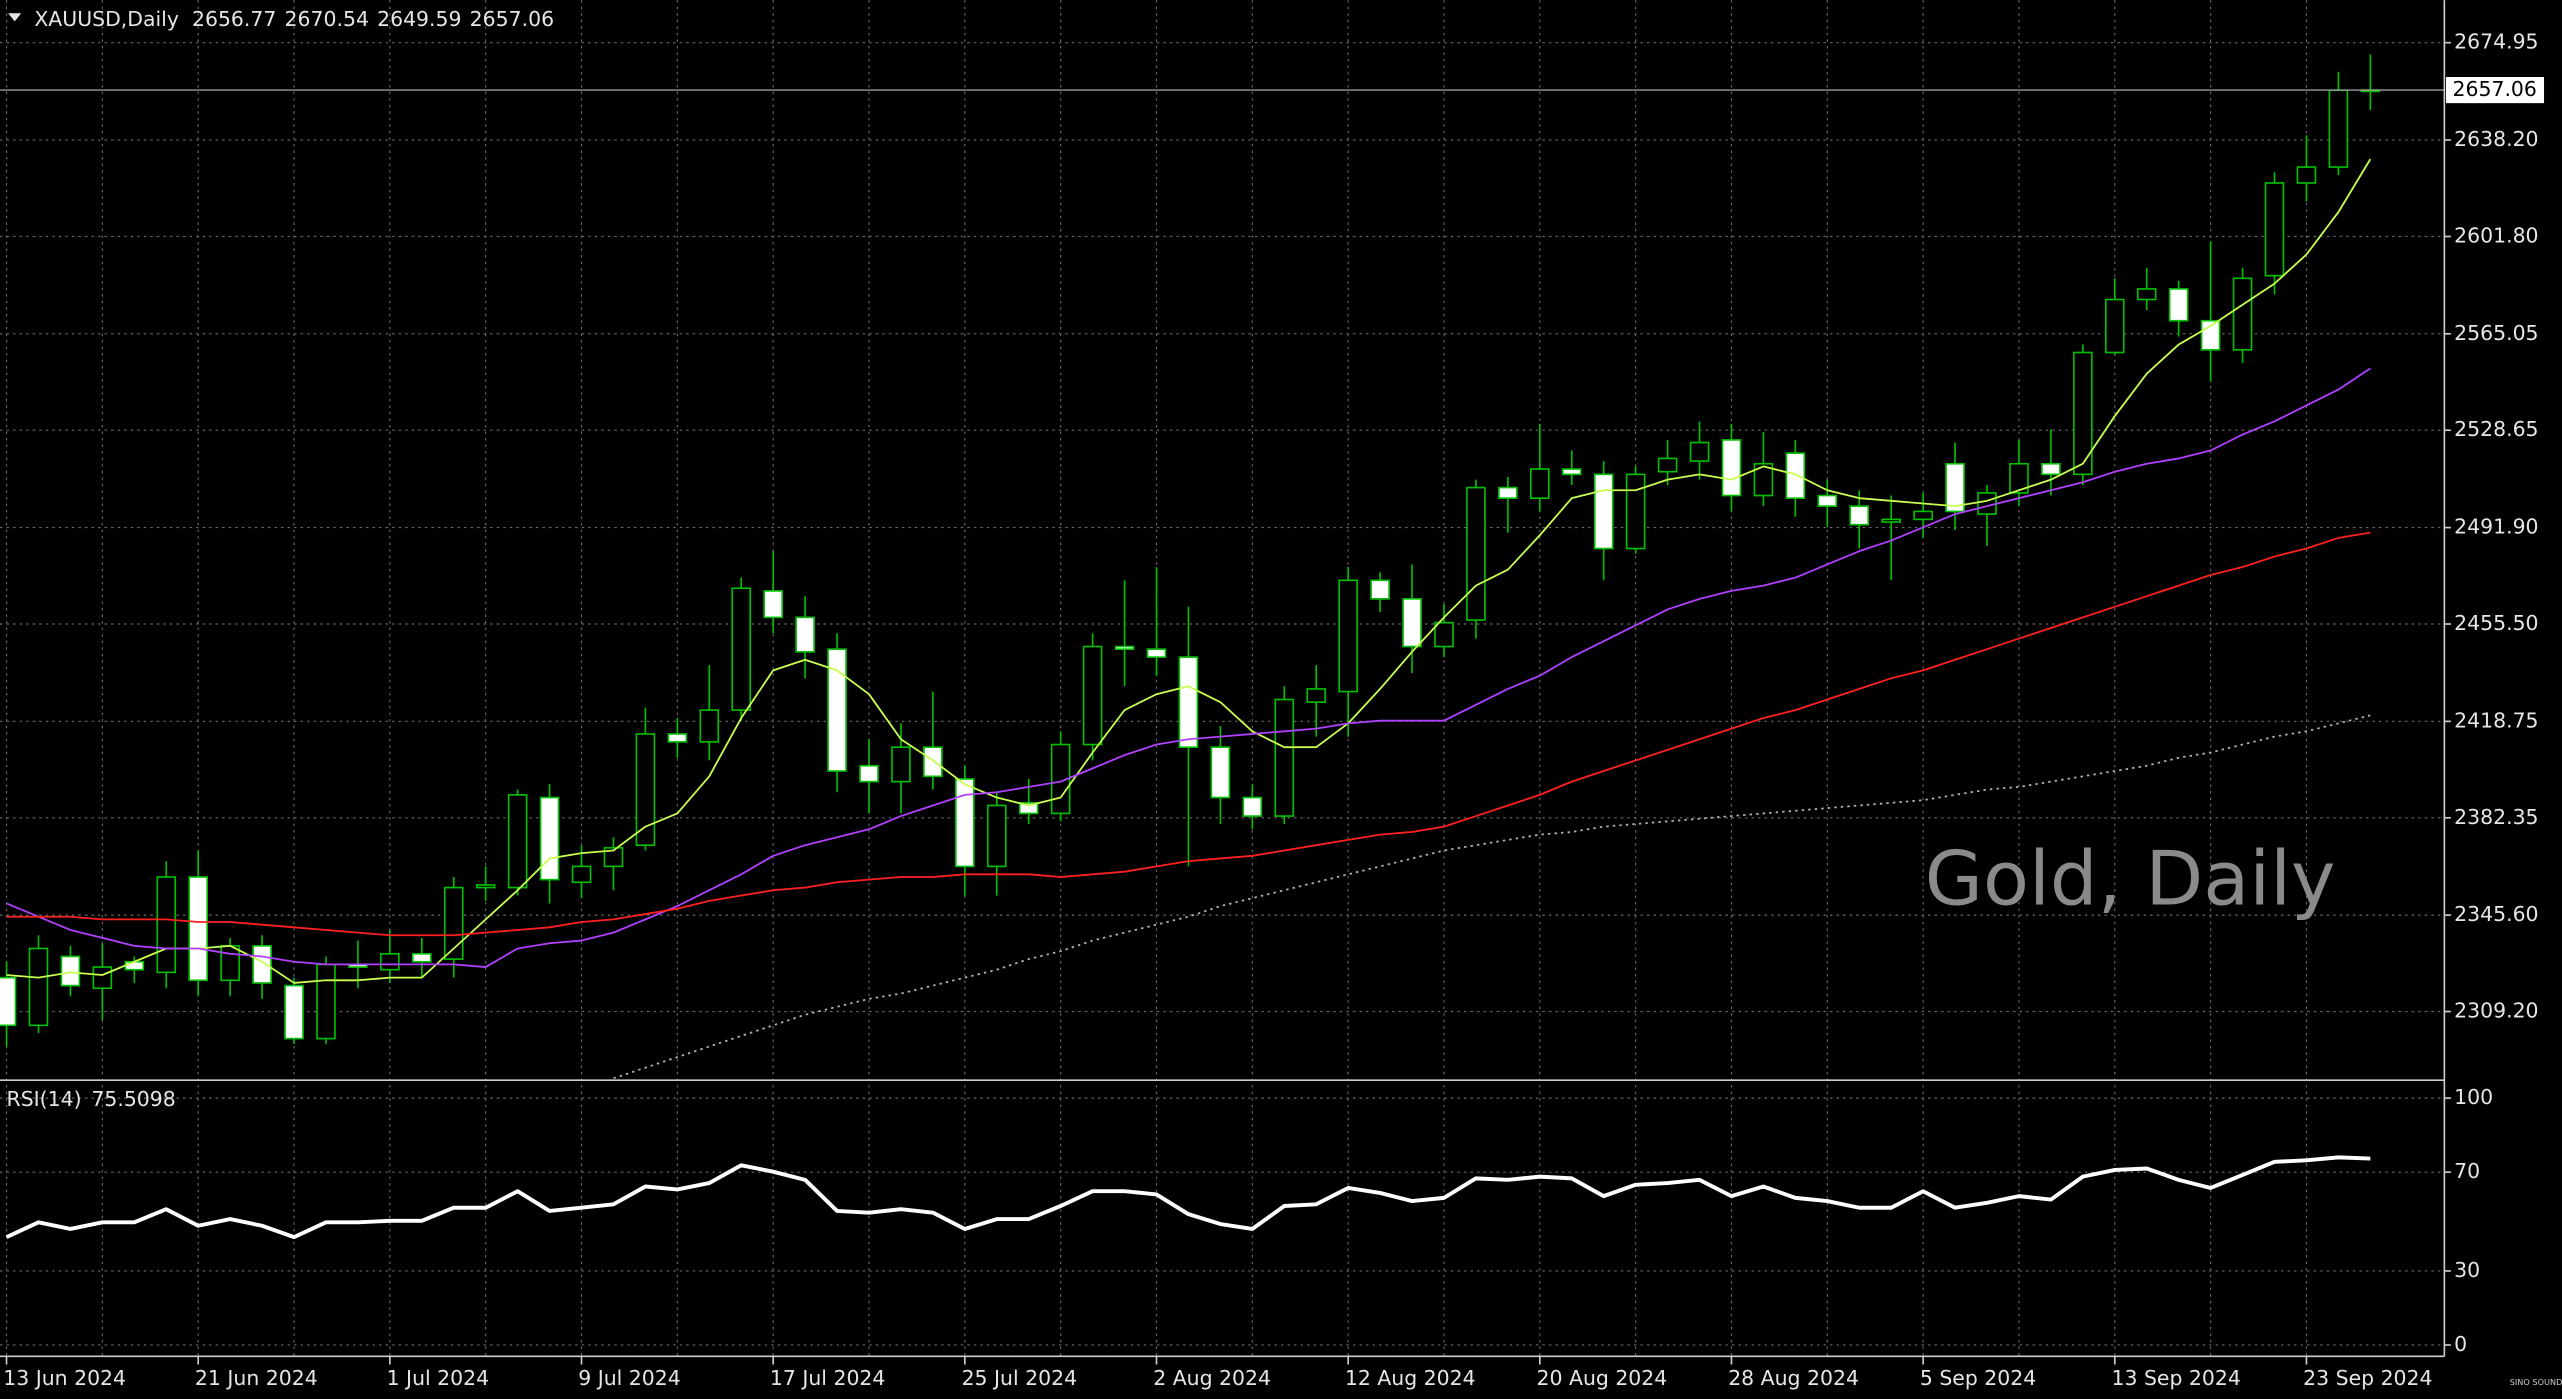 Image resolution: width=2562 pixels, height=1399 pixels. Describe the element at coordinates (2460, 1344) in the screenshot. I see `y-tick-label: 0` at that location.